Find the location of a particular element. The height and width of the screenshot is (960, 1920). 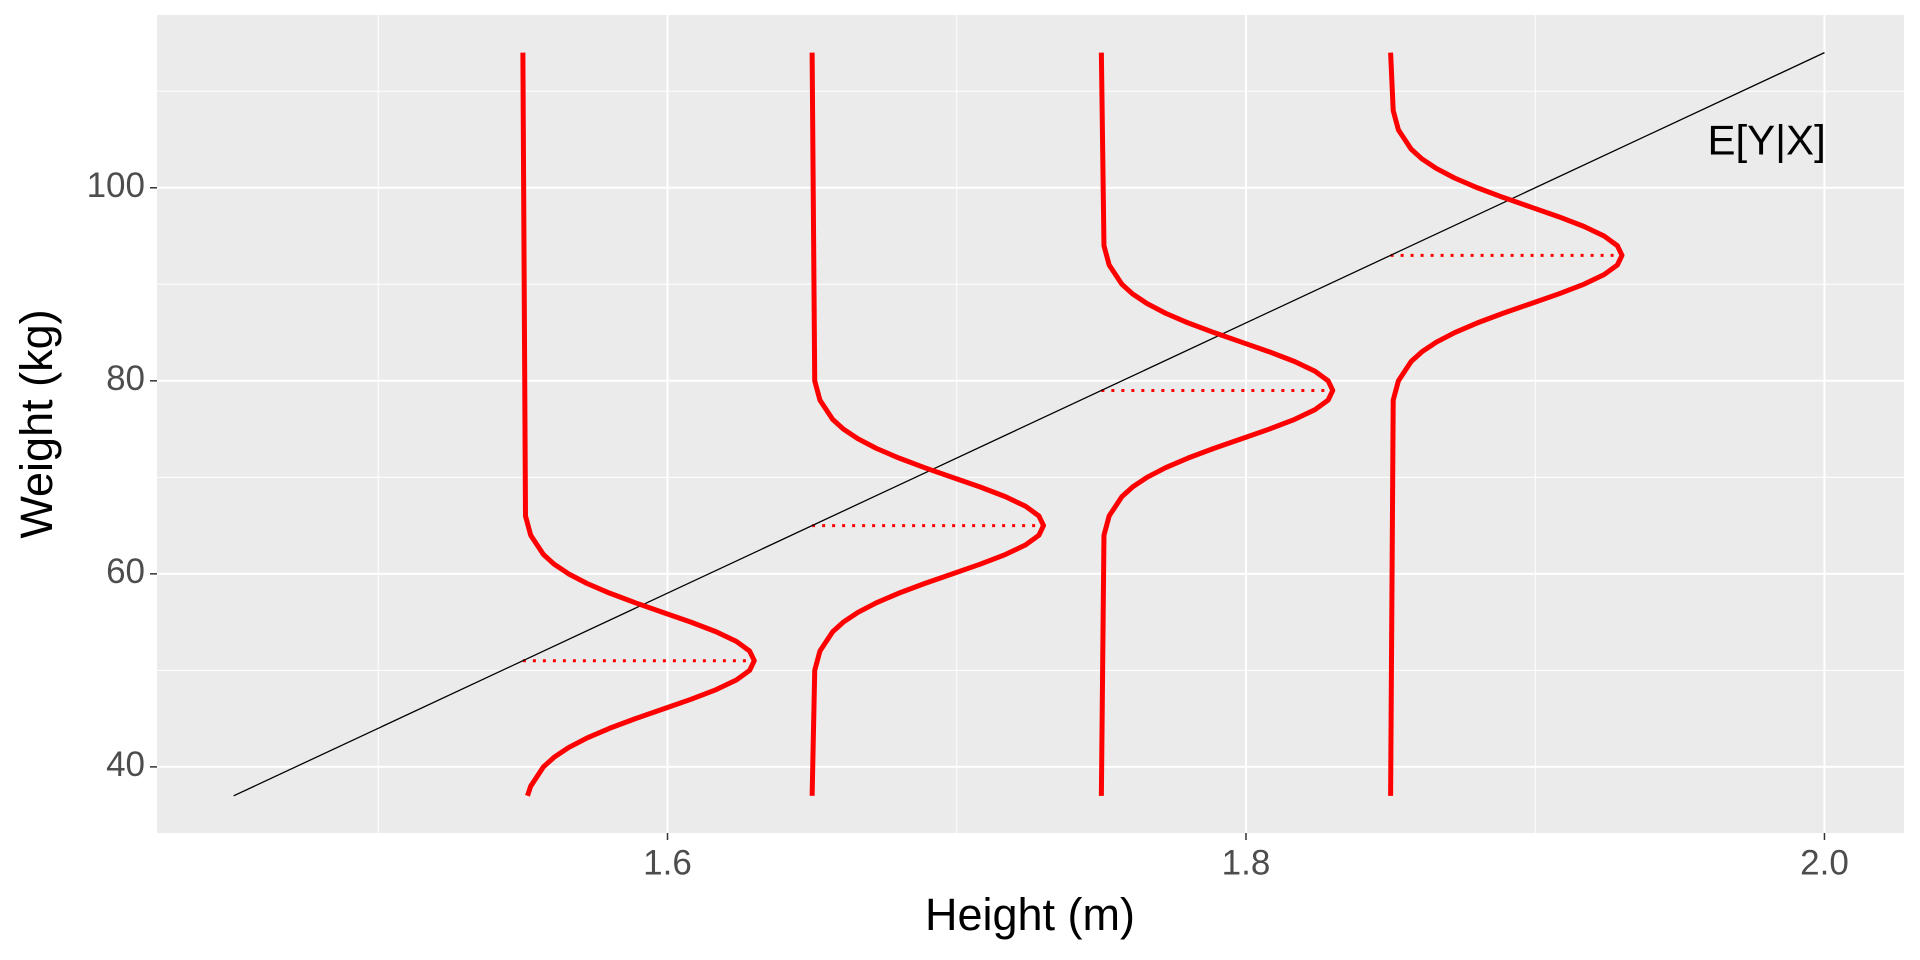

x-tick-label: 1.6 is located at coordinates (667, 862).